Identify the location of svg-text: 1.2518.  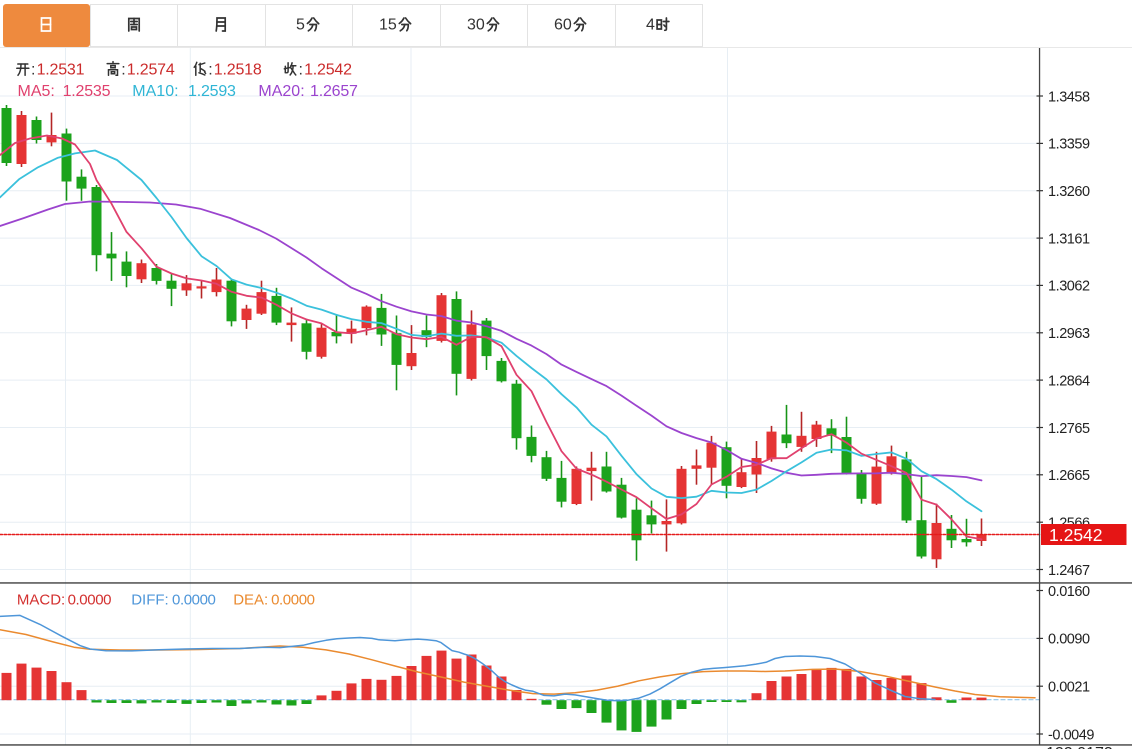
(238, 70).